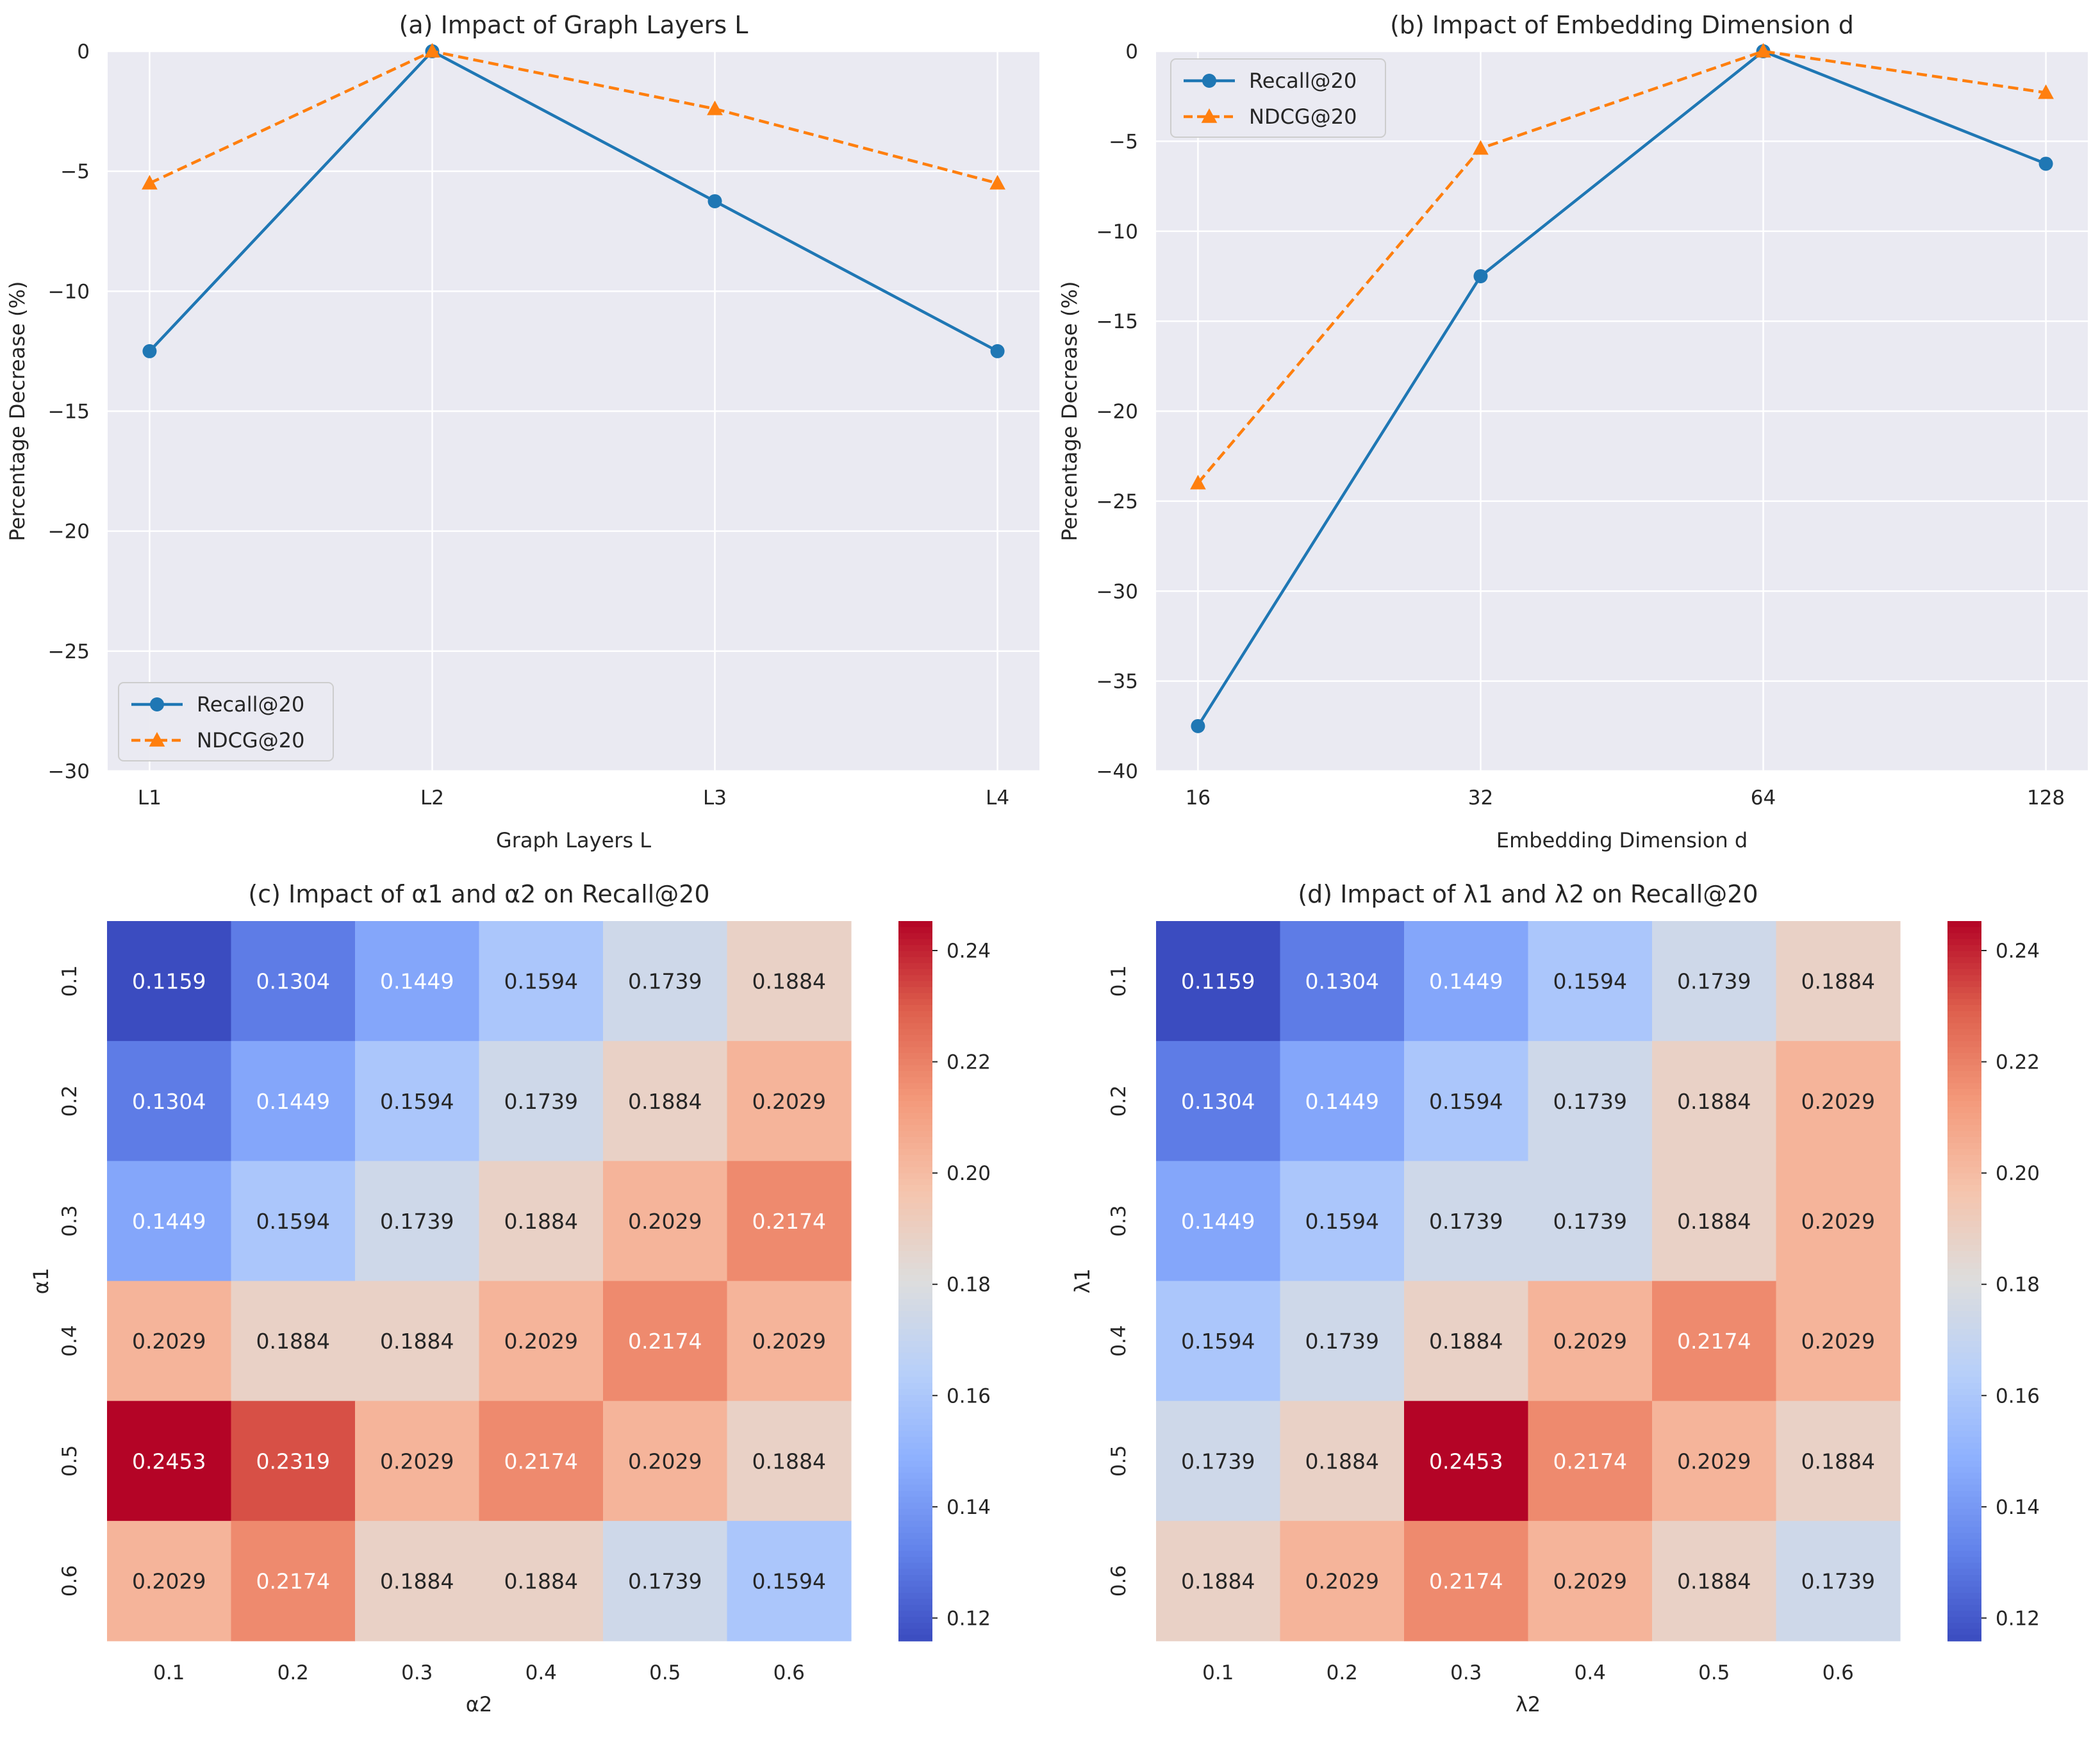  Describe the element at coordinates (69, 412) in the screenshot. I see `y-tick-label: −15` at that location.